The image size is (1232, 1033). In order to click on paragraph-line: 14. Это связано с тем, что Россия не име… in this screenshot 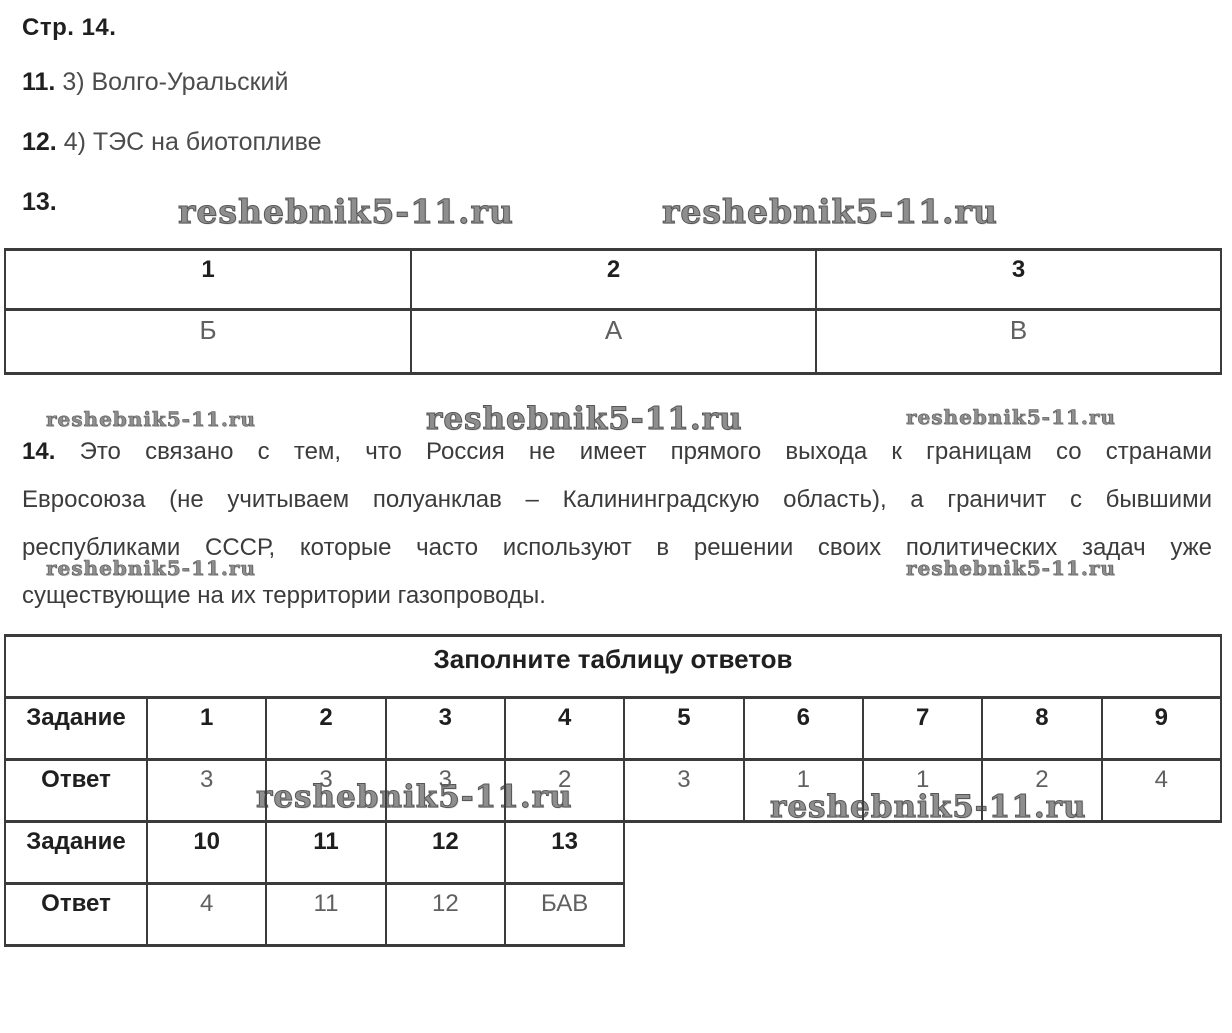, I will do `click(617, 461)`.